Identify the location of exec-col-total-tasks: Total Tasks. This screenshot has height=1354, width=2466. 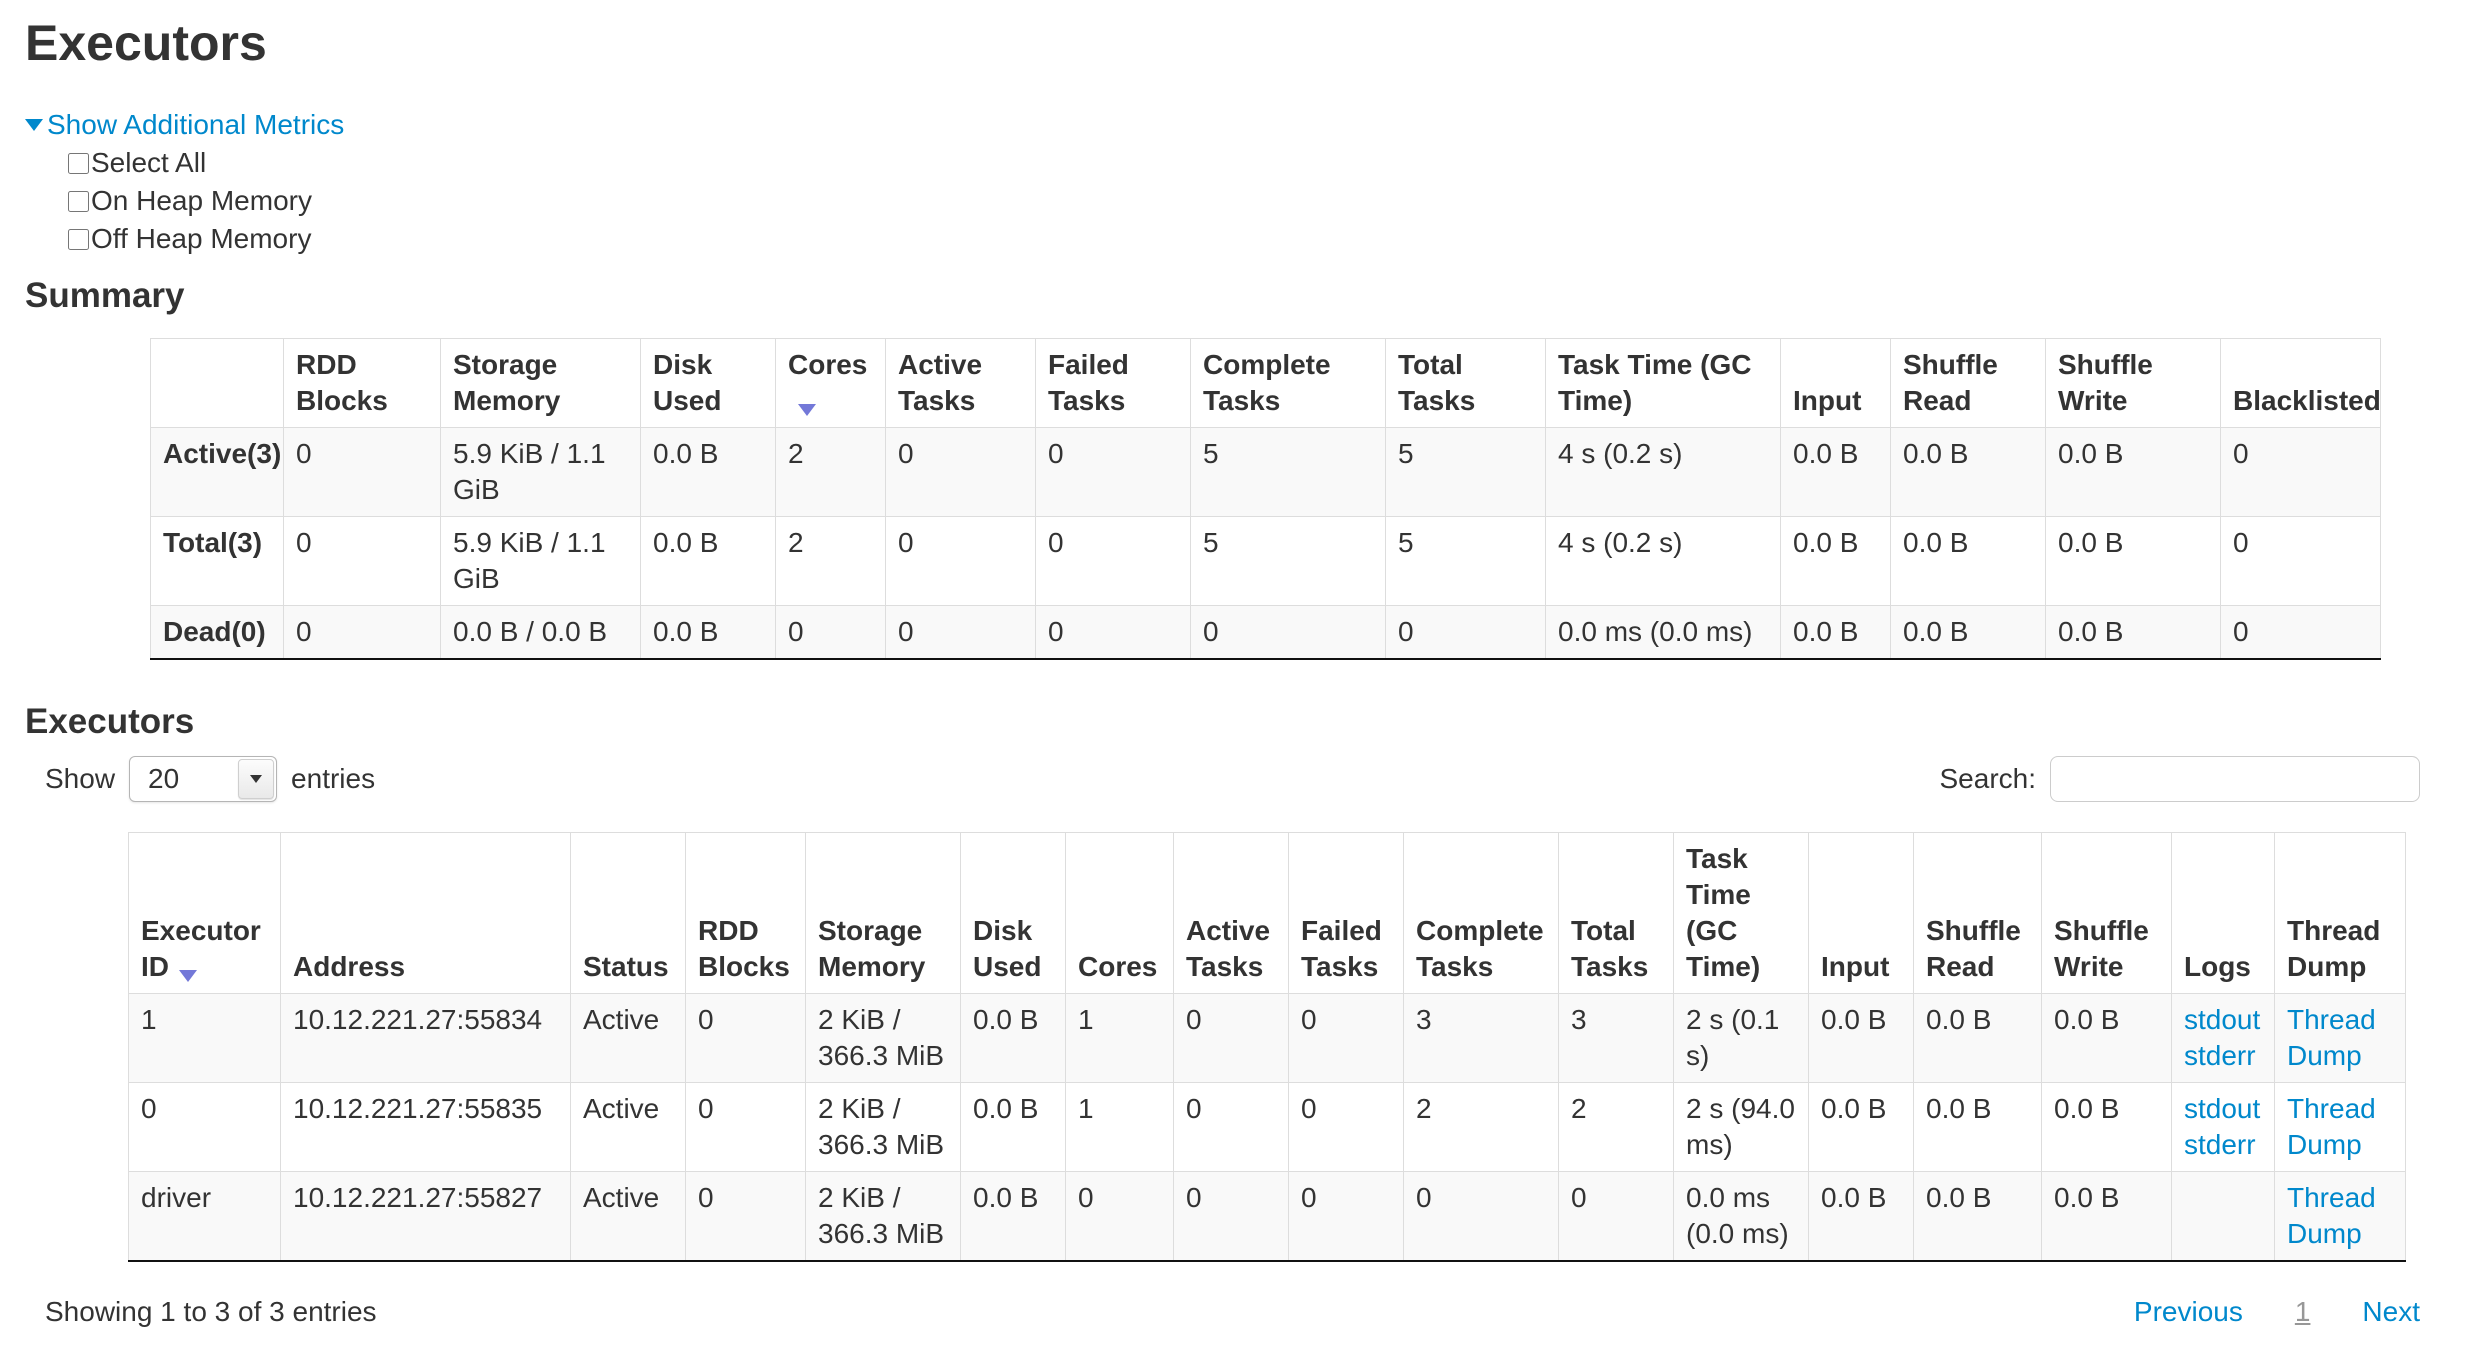
(1616, 913).